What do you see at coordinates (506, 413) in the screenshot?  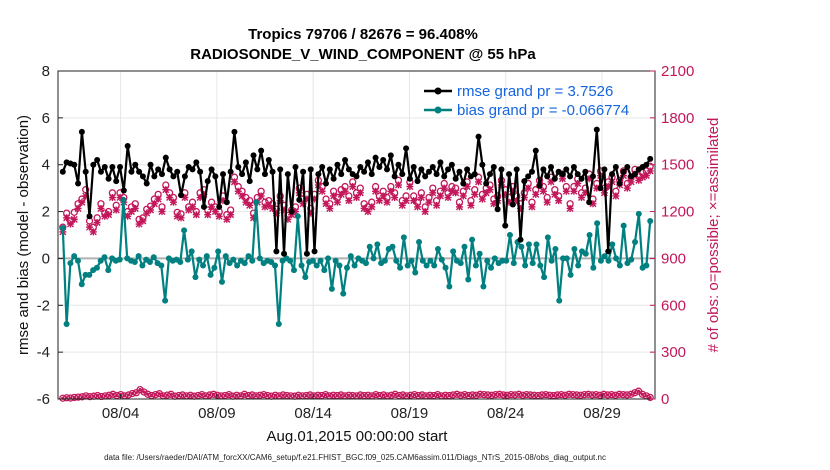 I see `x-tick-label: 08/24` at bounding box center [506, 413].